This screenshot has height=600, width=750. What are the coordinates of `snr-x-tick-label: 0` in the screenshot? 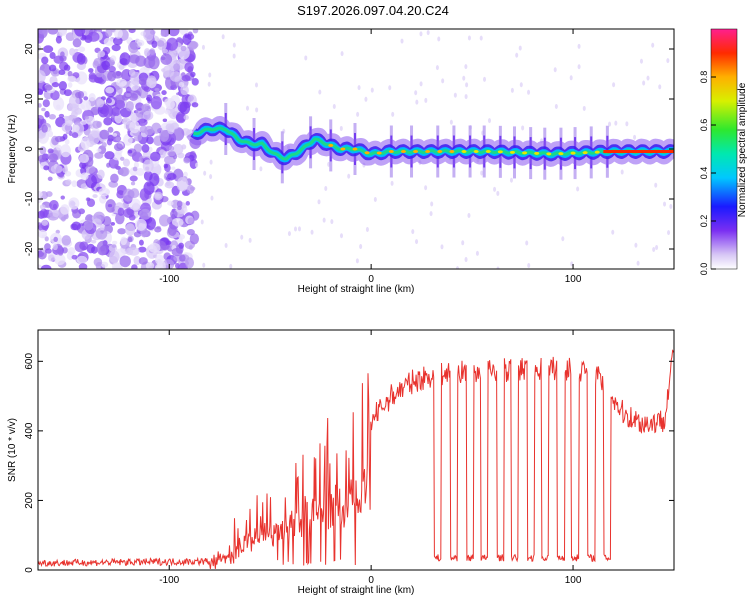 It's located at (371, 580).